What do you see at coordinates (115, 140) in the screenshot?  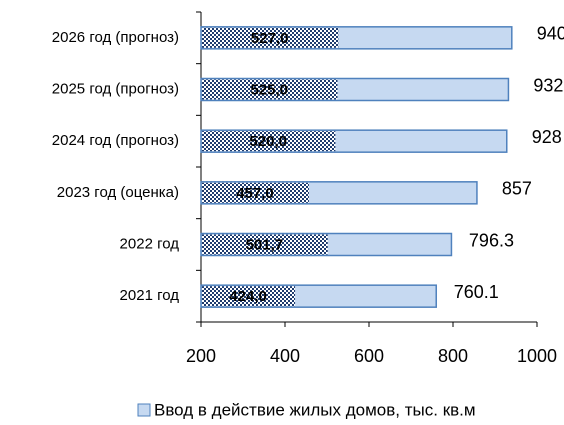 I see `category-label: 2024 год (прогноз)` at bounding box center [115, 140].